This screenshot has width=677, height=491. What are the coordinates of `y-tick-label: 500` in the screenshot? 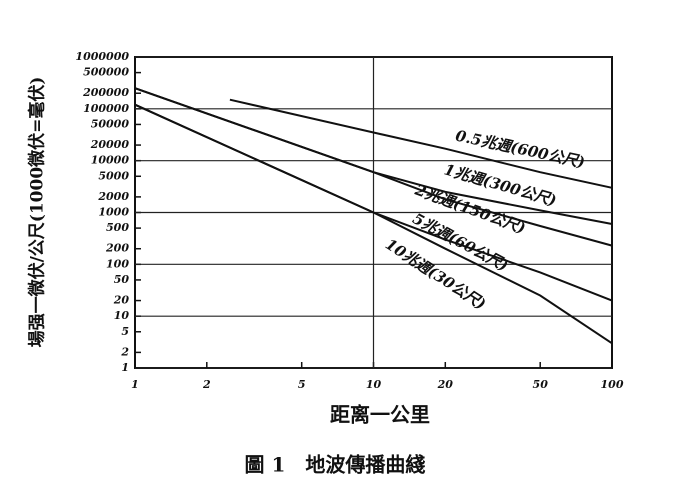 It's located at (117, 227).